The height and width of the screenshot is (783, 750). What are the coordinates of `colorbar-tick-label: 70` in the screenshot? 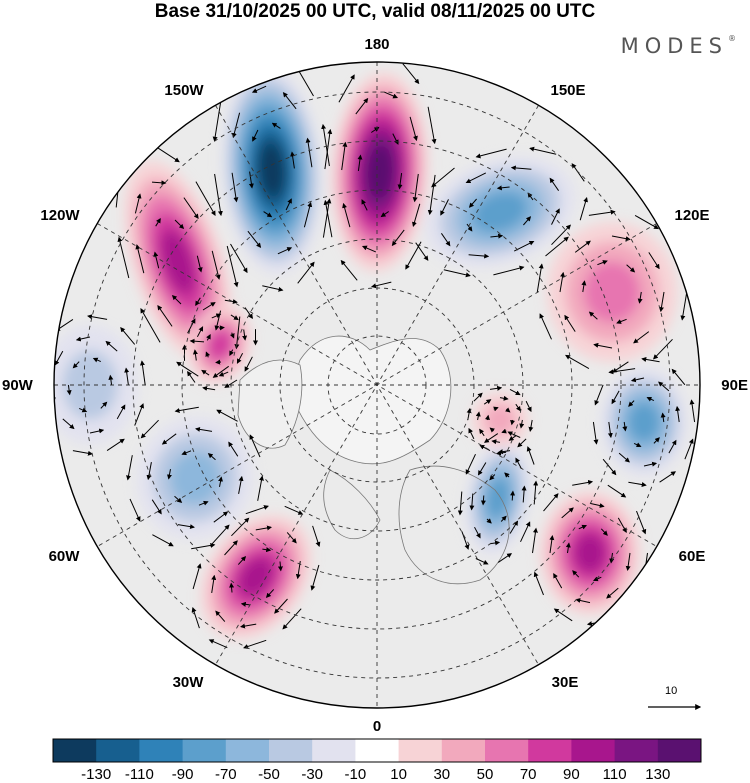 It's located at (528, 774).